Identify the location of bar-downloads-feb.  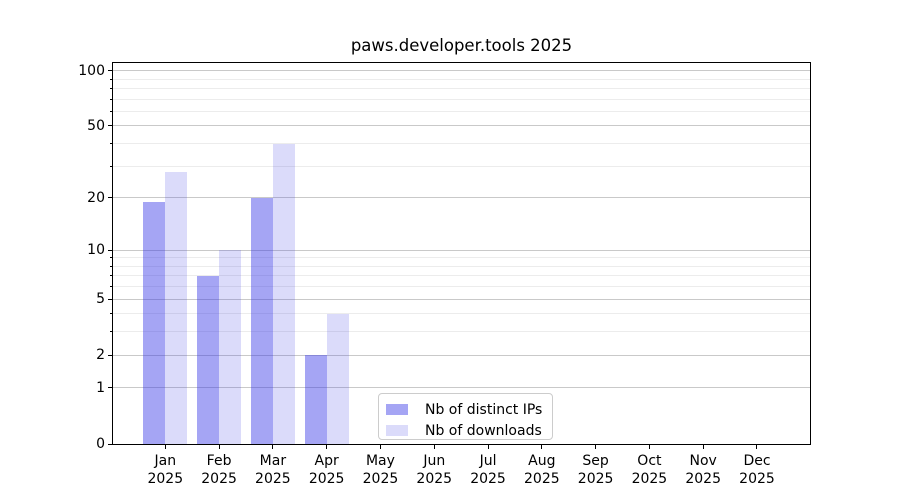
(230, 347).